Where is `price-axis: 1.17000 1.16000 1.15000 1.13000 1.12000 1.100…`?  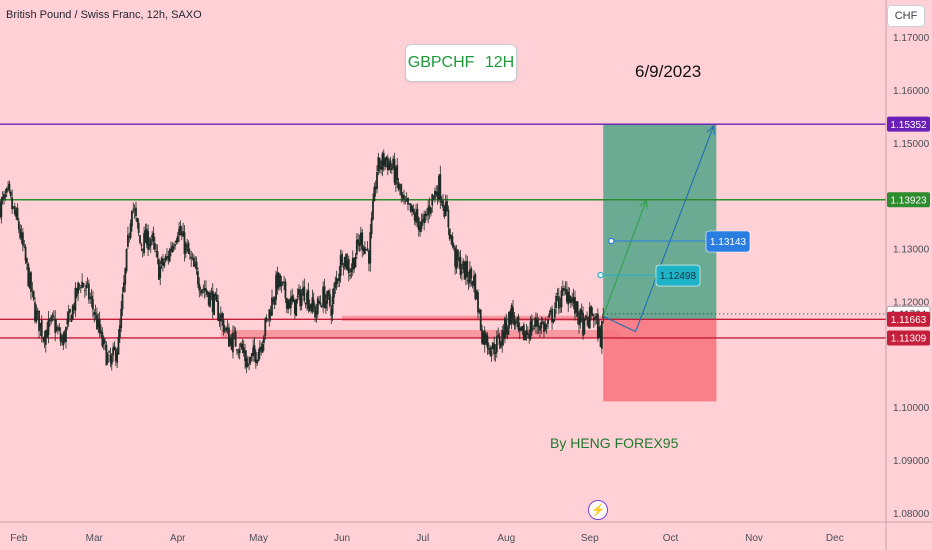
price-axis: 1.17000 1.16000 1.15000 1.13000 1.12000 1.100… is located at coordinates (911, 276).